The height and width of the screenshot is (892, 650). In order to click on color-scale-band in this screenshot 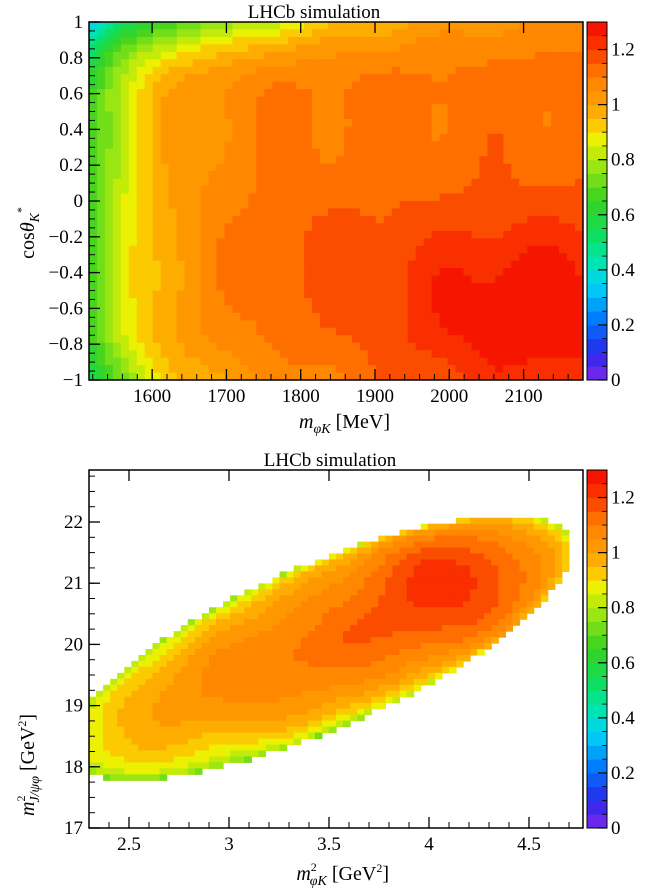, I will do `click(597, 208)`.